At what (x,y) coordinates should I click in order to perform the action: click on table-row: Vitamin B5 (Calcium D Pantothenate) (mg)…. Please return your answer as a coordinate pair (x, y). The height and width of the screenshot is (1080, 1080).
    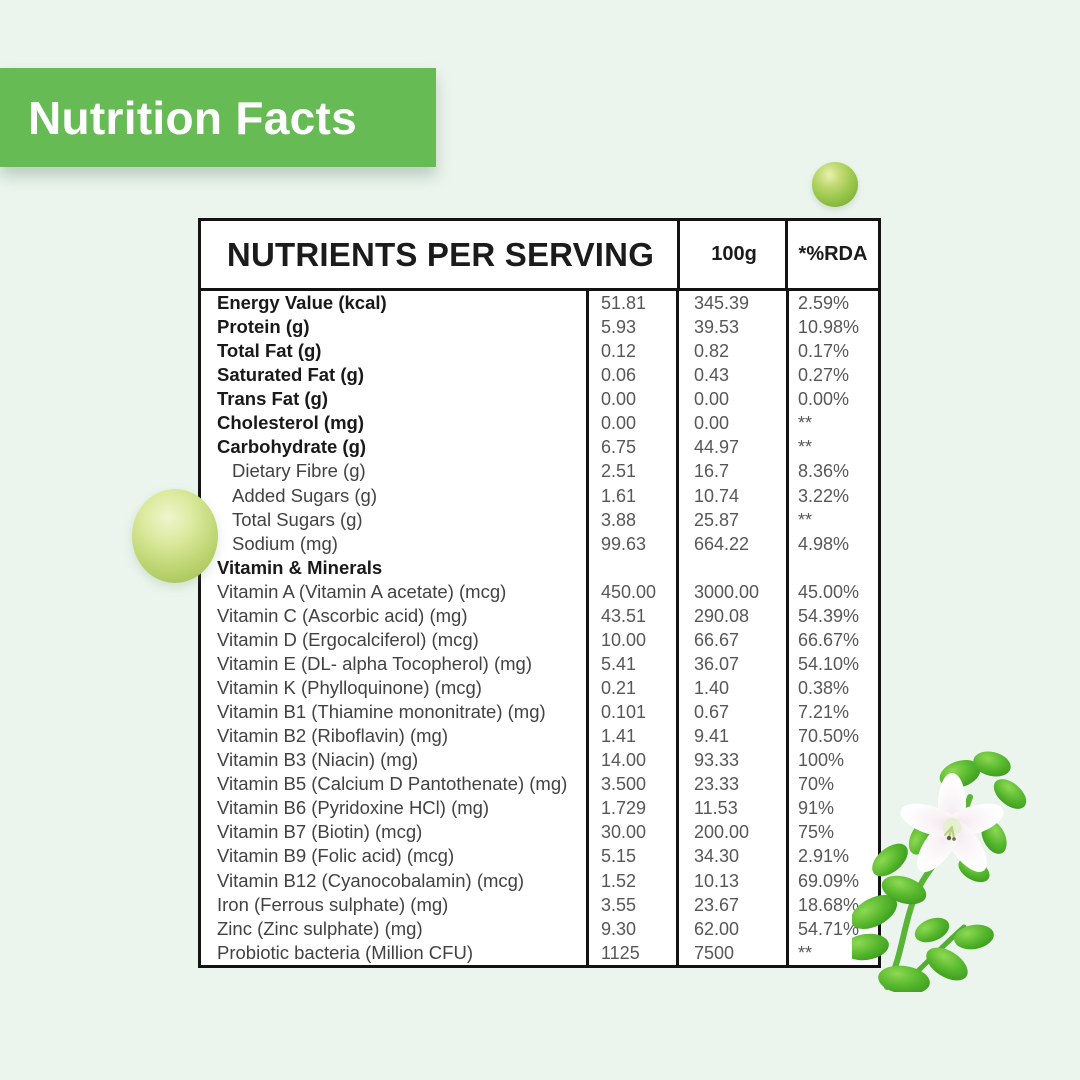
    Looking at the image, I should click on (539, 784).